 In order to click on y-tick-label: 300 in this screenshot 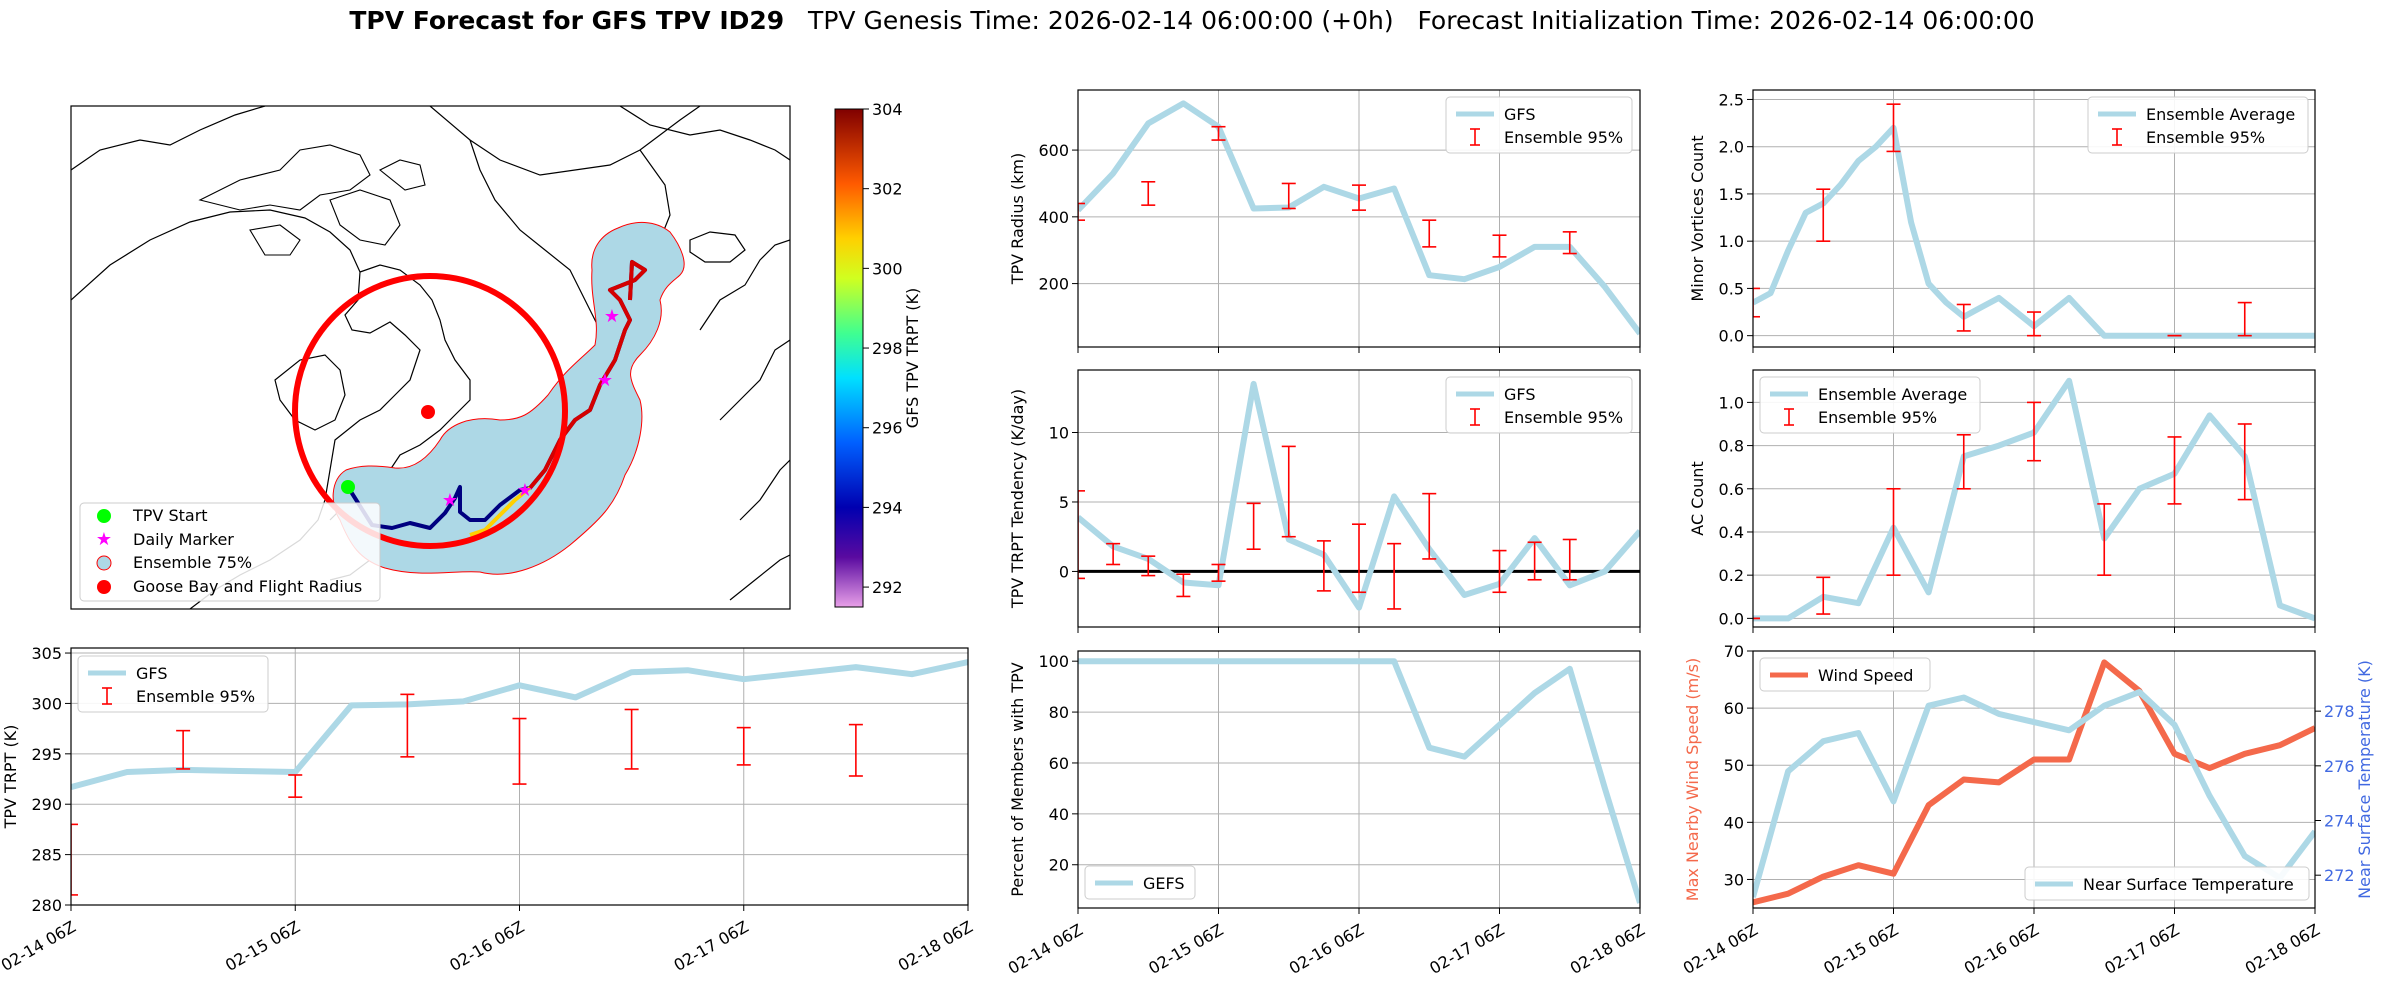, I will do `click(46, 703)`.